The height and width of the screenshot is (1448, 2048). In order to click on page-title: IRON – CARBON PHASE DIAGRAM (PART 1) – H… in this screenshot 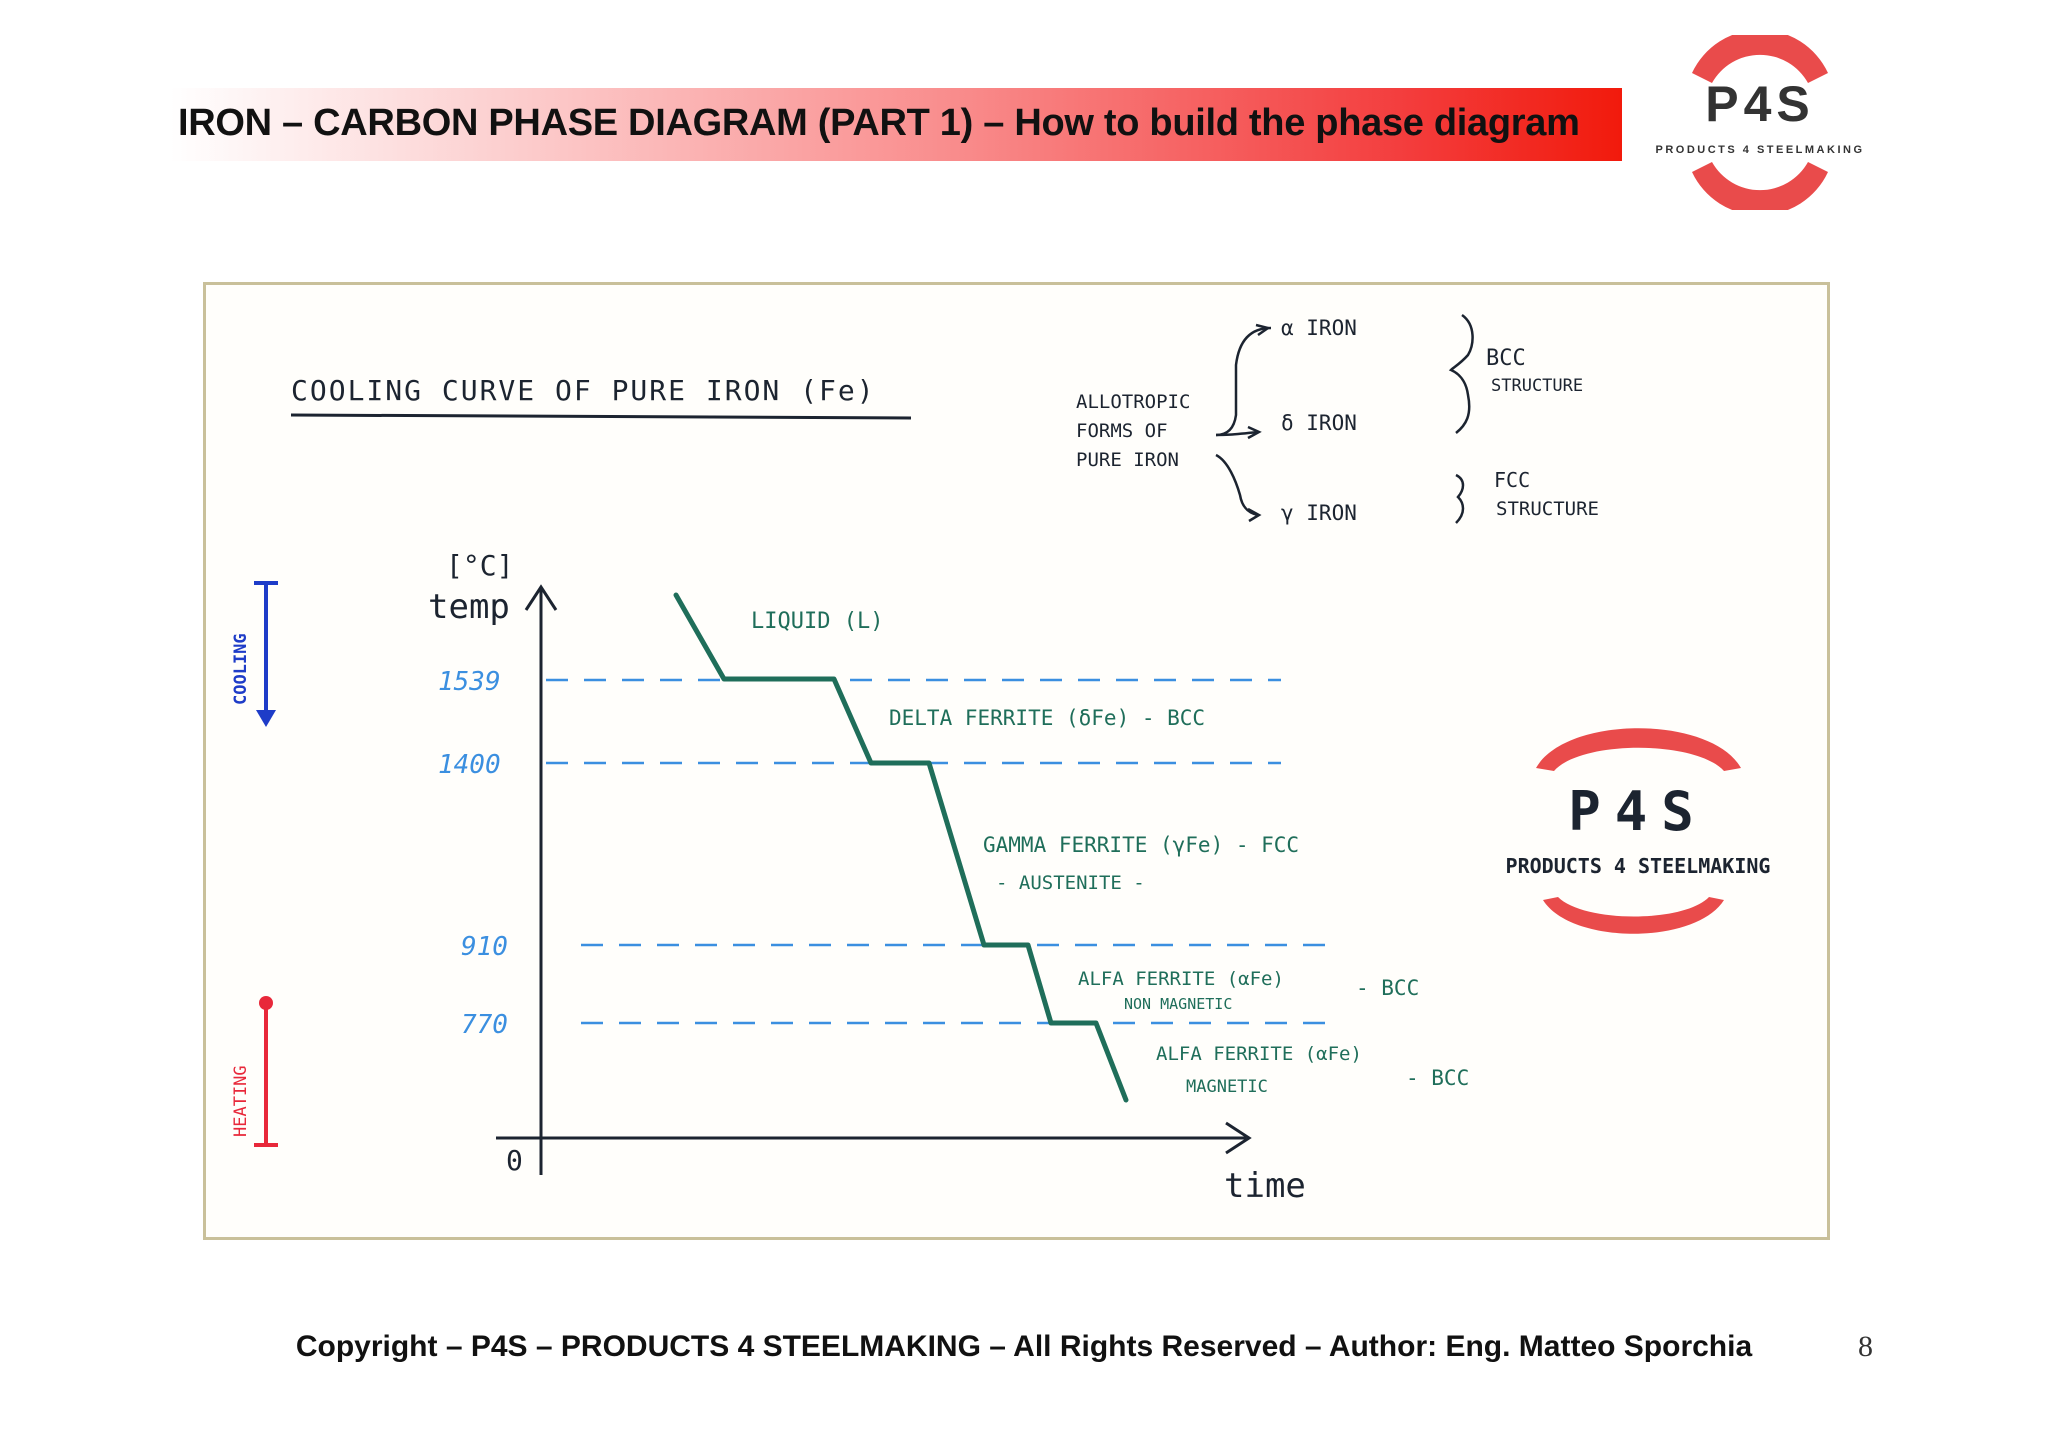, I will do `click(879, 123)`.